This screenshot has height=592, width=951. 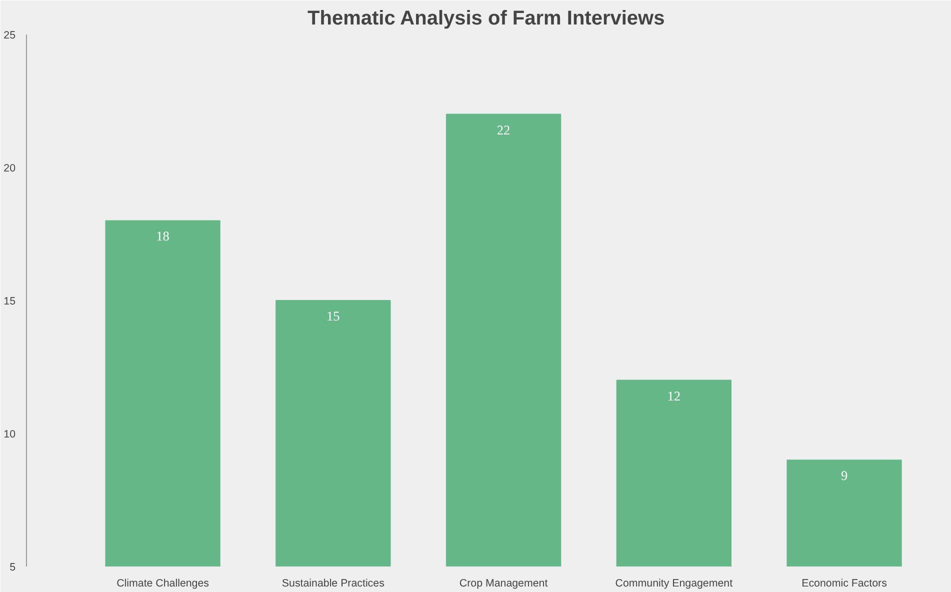 What do you see at coordinates (503, 584) in the screenshot?
I see `x-tick-label: Crop Management` at bounding box center [503, 584].